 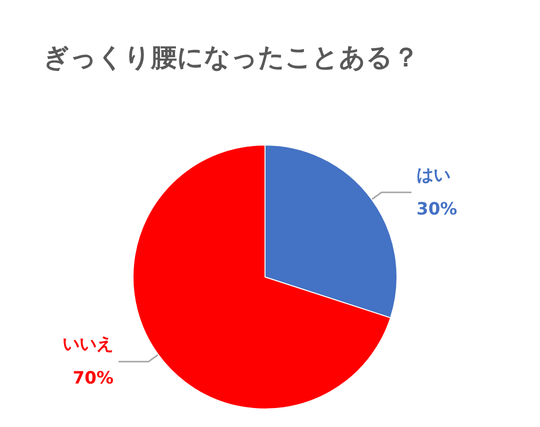 What do you see at coordinates (433, 175) in the screenshot?
I see `slice-label: はい` at bounding box center [433, 175].